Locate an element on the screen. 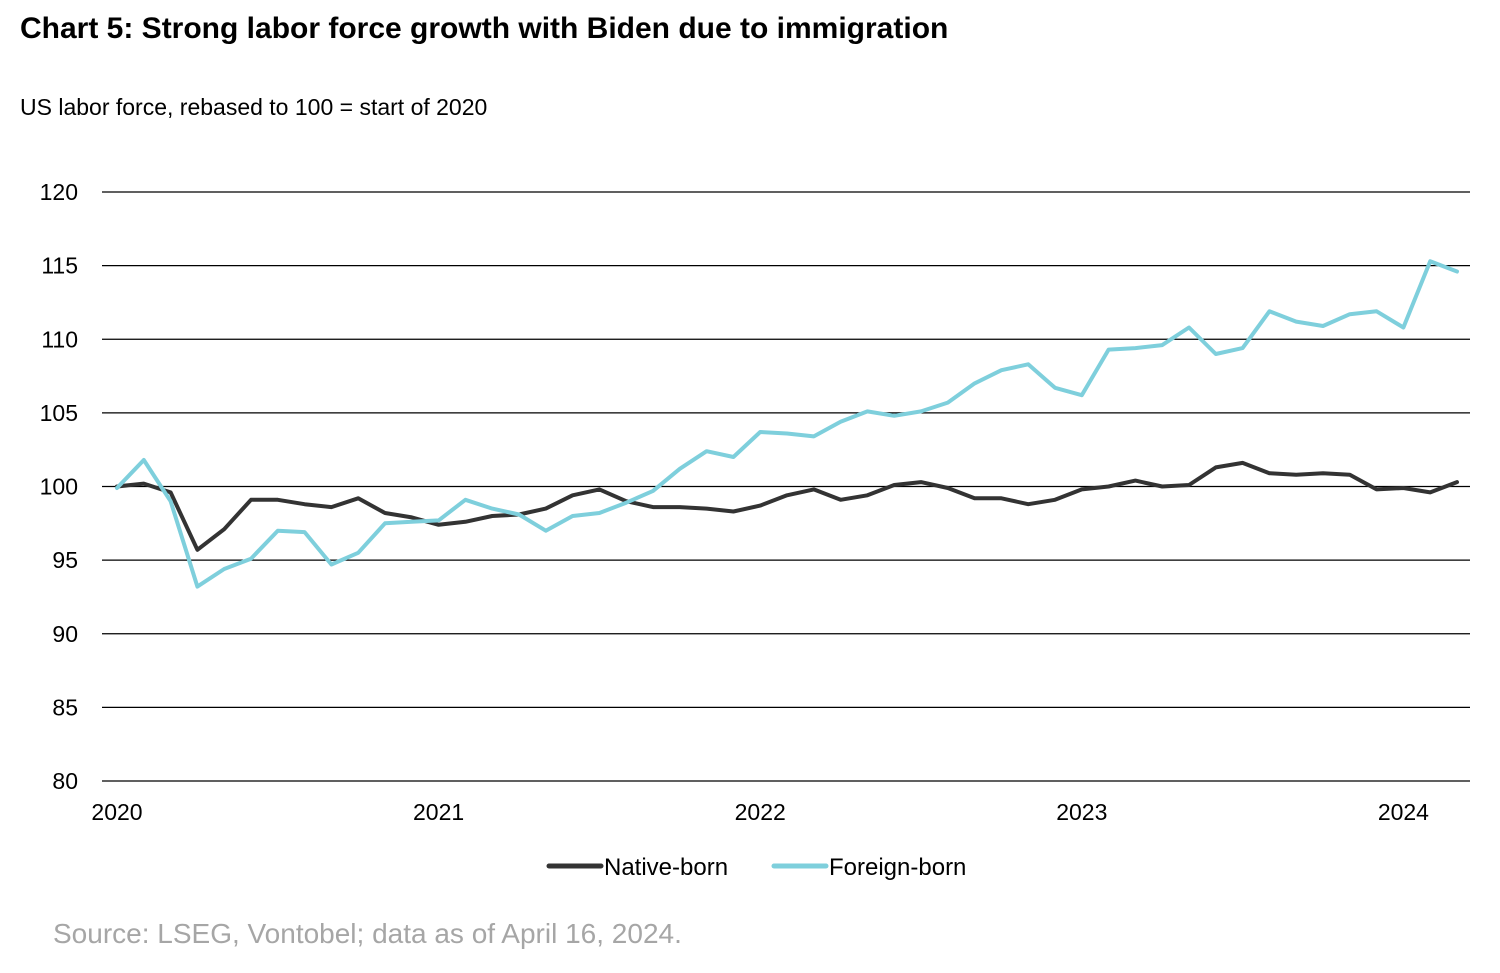  y-axis-tick-labels: 80 85 90 95 100 105 110 115 120 is located at coordinates (59, 486).